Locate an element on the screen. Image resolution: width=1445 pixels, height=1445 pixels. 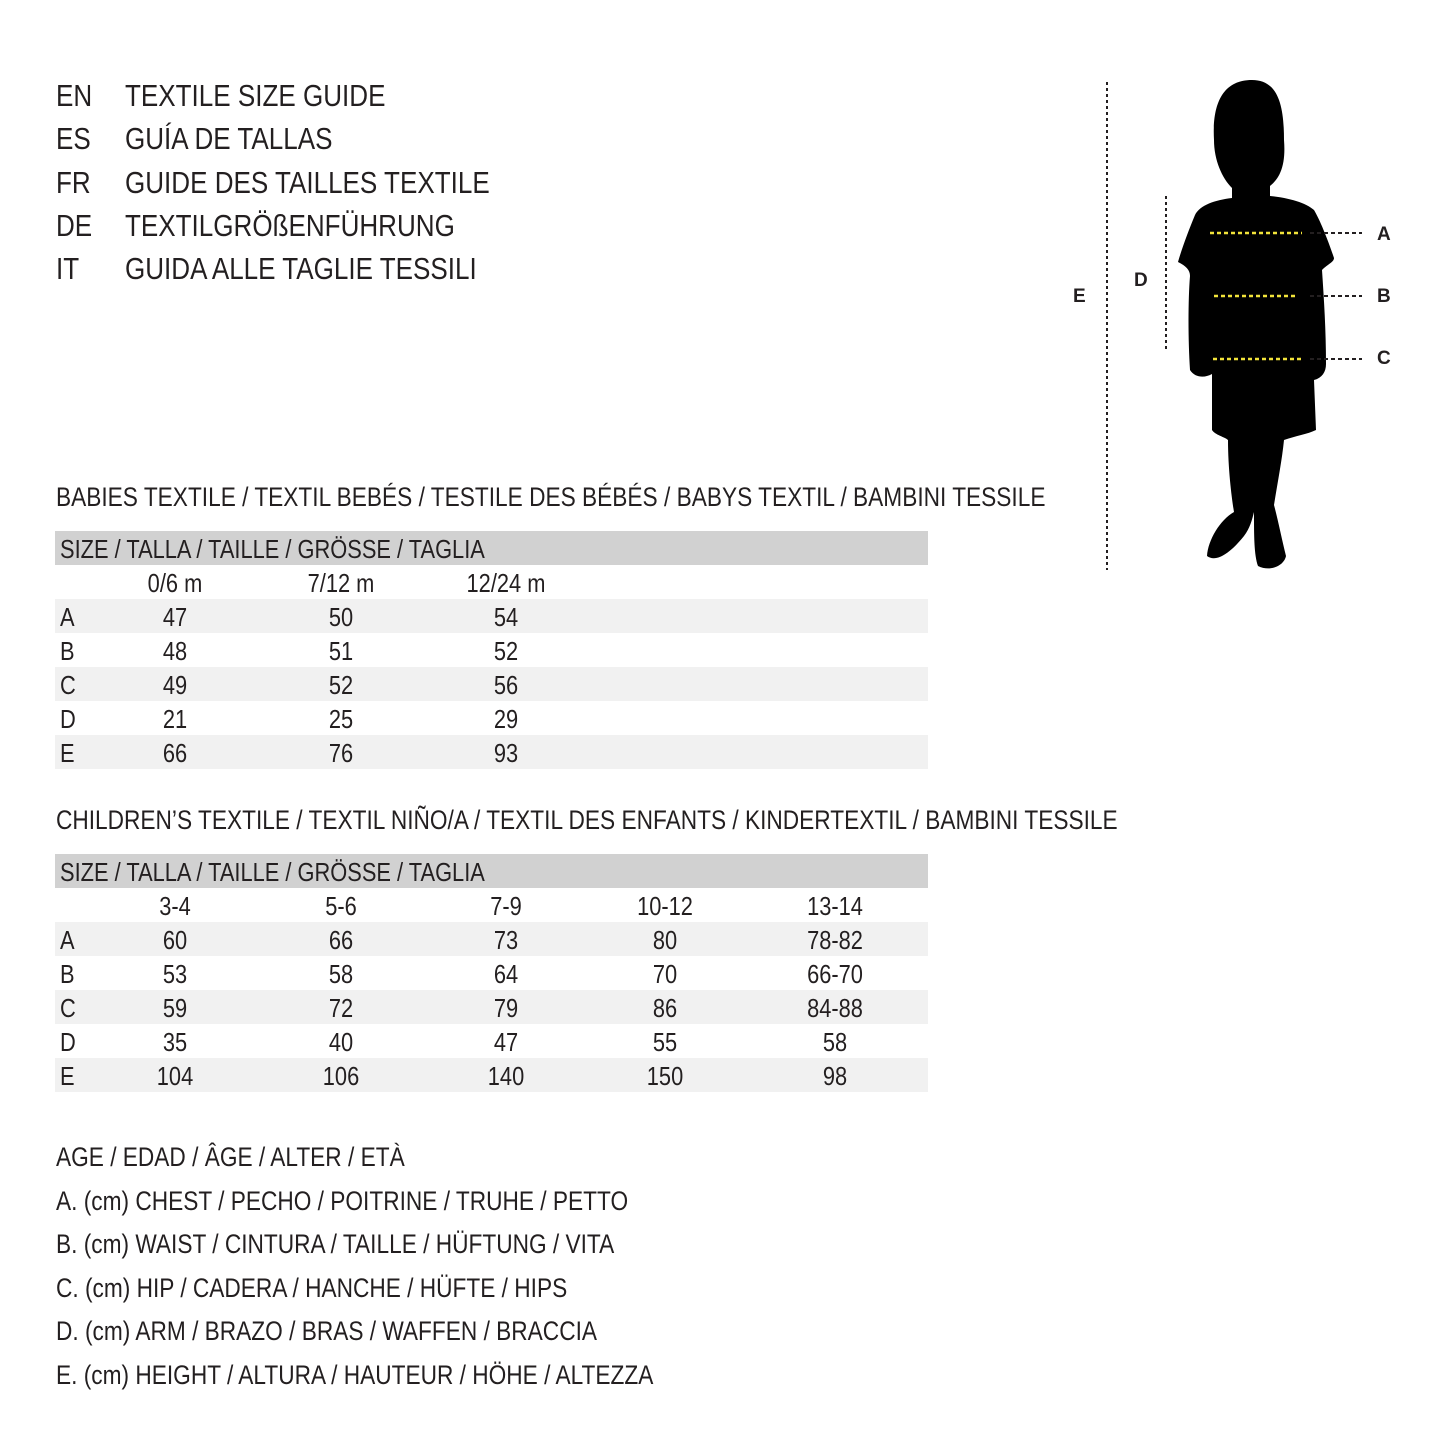
table-cell: 76 is located at coordinates (341, 753).